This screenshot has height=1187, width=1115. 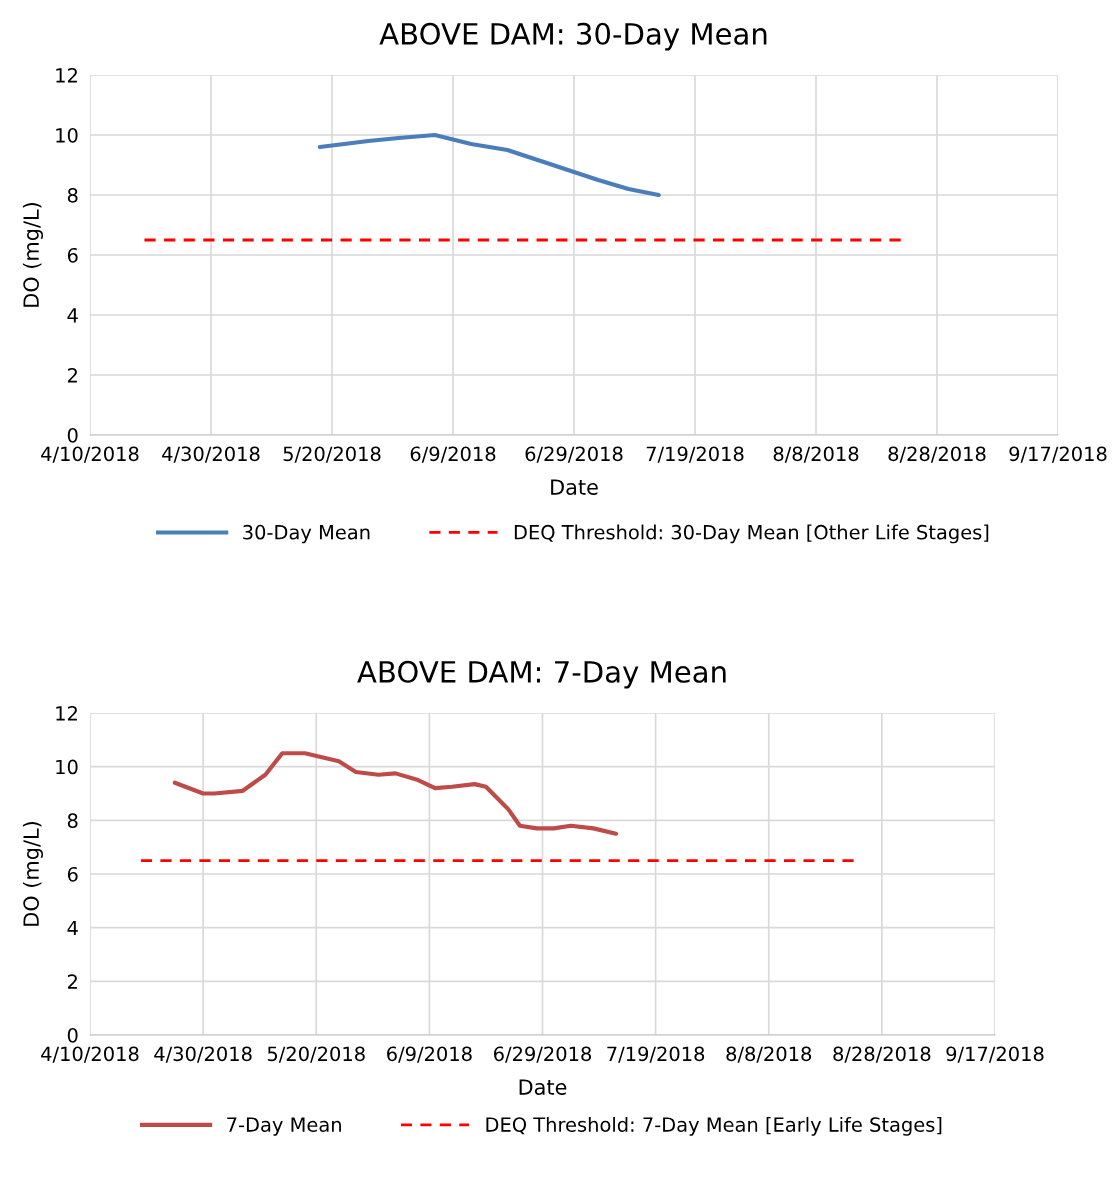 What do you see at coordinates (306, 534) in the screenshot?
I see `legend-label: 30-Day Mean` at bounding box center [306, 534].